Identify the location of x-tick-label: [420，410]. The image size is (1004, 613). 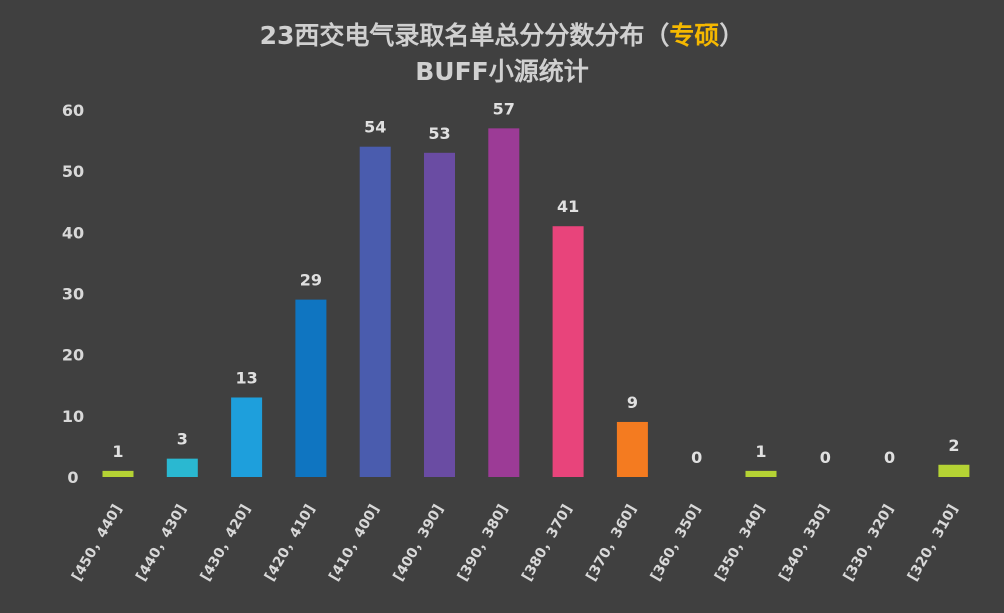
(290, 543).